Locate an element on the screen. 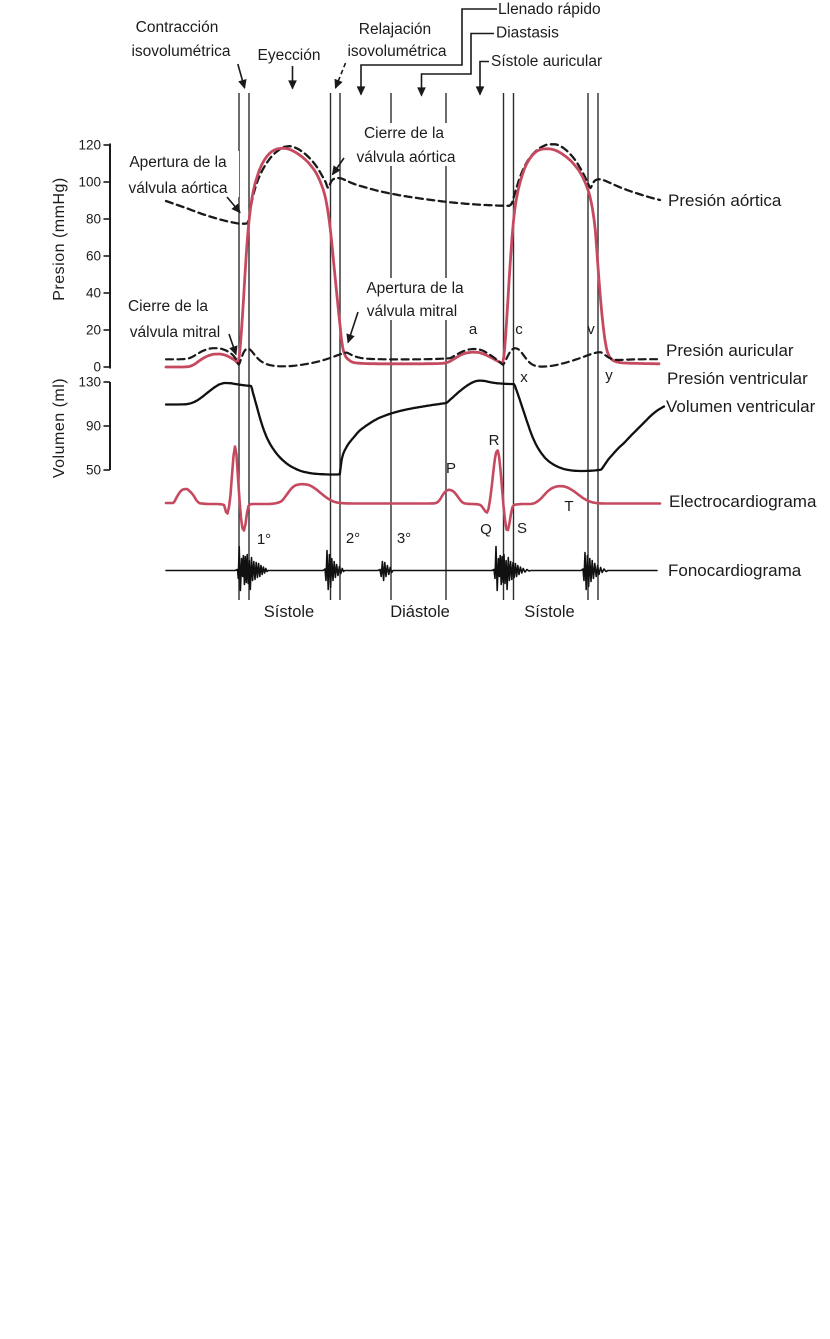  valve-label-cierre-aortica-line2: válvula aórtica is located at coordinates (405, 157).